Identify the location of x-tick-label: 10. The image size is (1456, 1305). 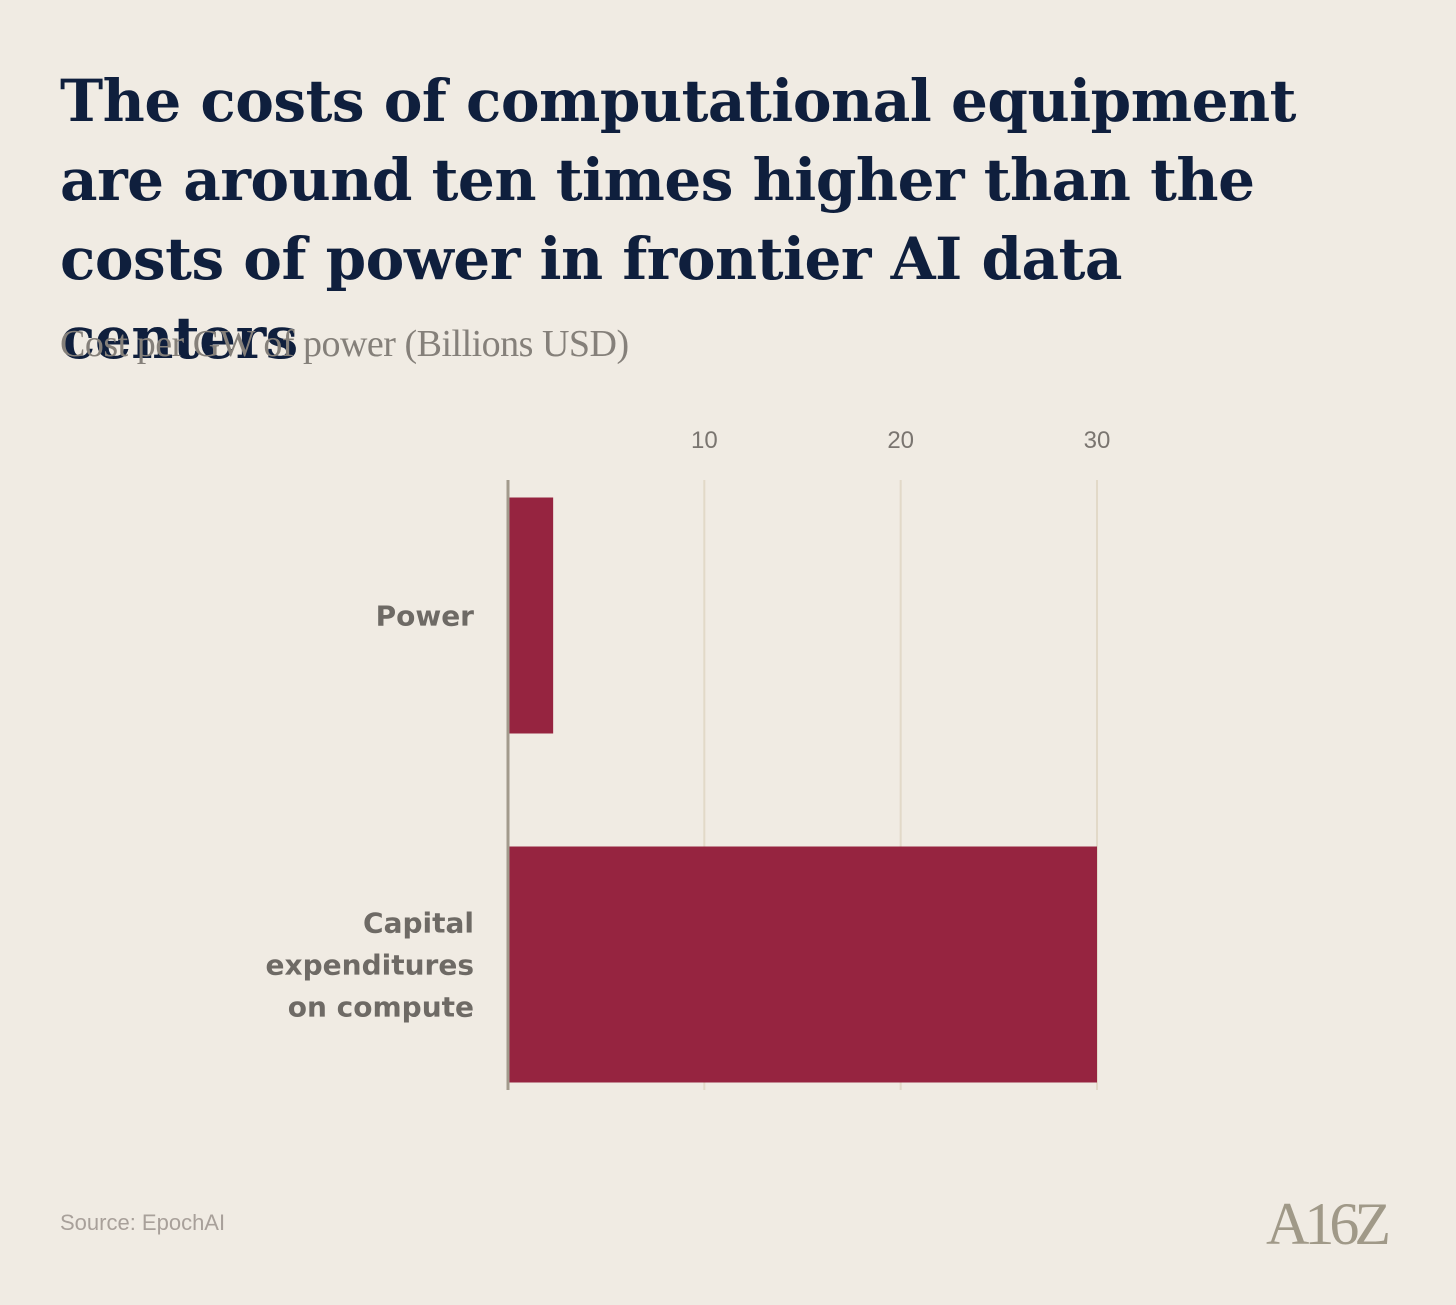
(704, 440).